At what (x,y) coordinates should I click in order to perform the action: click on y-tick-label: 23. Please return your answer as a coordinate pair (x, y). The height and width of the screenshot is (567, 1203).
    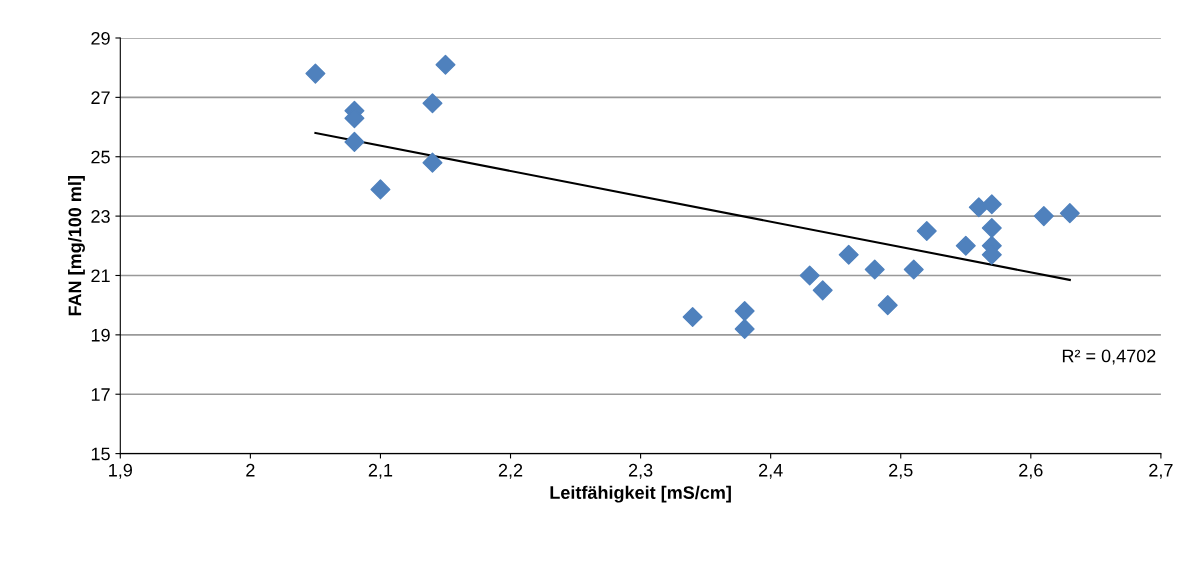
    Looking at the image, I should click on (100, 216).